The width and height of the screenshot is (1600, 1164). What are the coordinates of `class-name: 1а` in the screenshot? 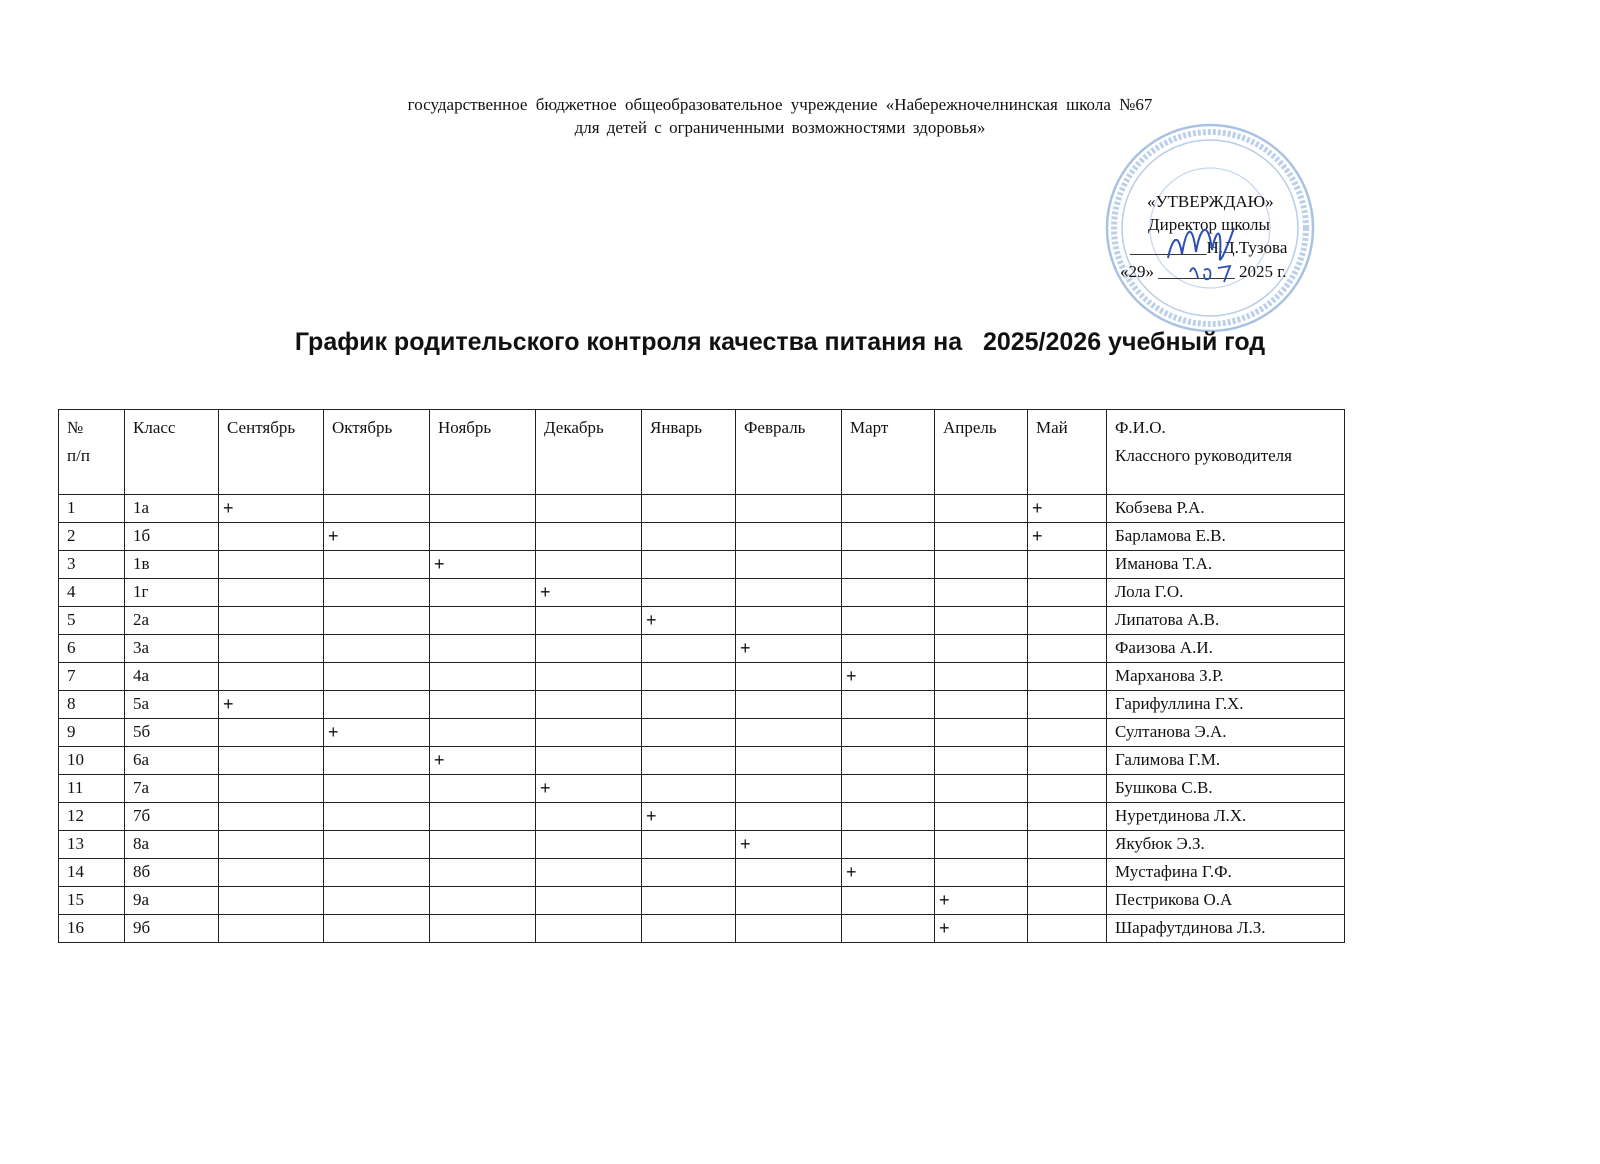 It's located at (171, 508).